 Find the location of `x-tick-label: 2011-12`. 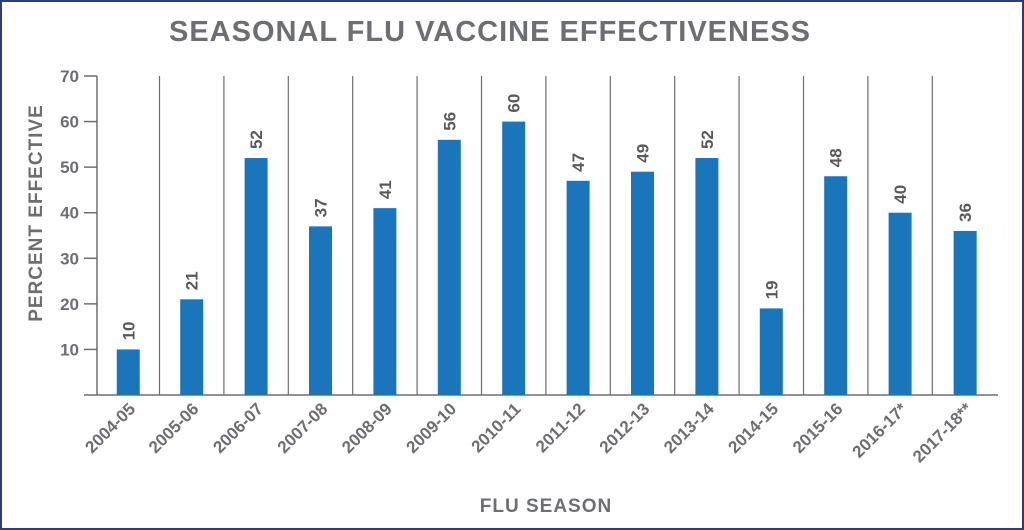

x-tick-label: 2011-12 is located at coordinates (560, 427).